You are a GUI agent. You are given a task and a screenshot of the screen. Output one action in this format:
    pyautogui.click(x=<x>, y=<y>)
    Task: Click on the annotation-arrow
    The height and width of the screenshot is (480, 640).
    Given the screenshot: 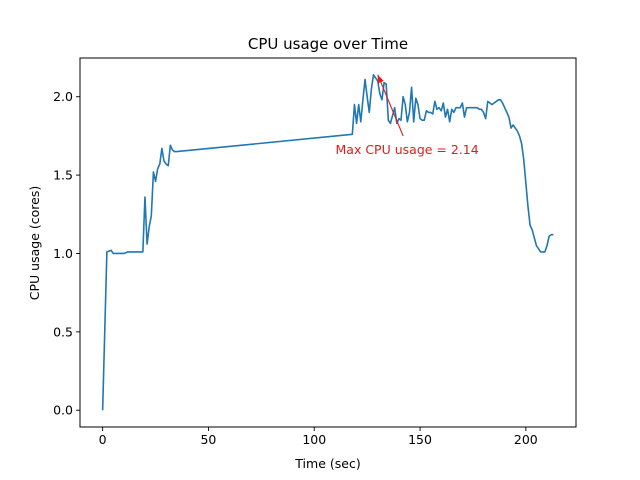 What is the action you would take?
    pyautogui.click(x=390, y=105)
    